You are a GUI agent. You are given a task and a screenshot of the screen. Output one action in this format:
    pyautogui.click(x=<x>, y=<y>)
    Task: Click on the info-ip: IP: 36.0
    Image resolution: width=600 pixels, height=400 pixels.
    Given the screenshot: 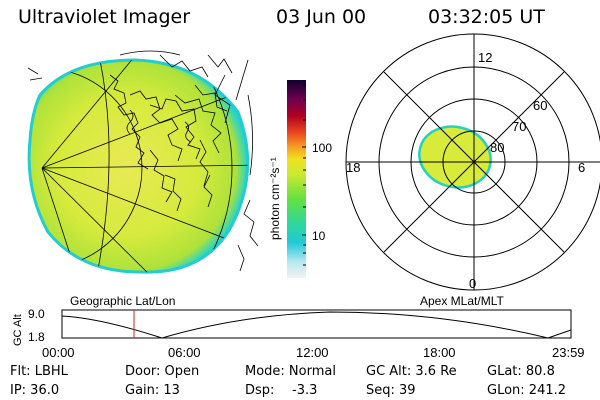 What is the action you would take?
    pyautogui.click(x=35, y=390)
    